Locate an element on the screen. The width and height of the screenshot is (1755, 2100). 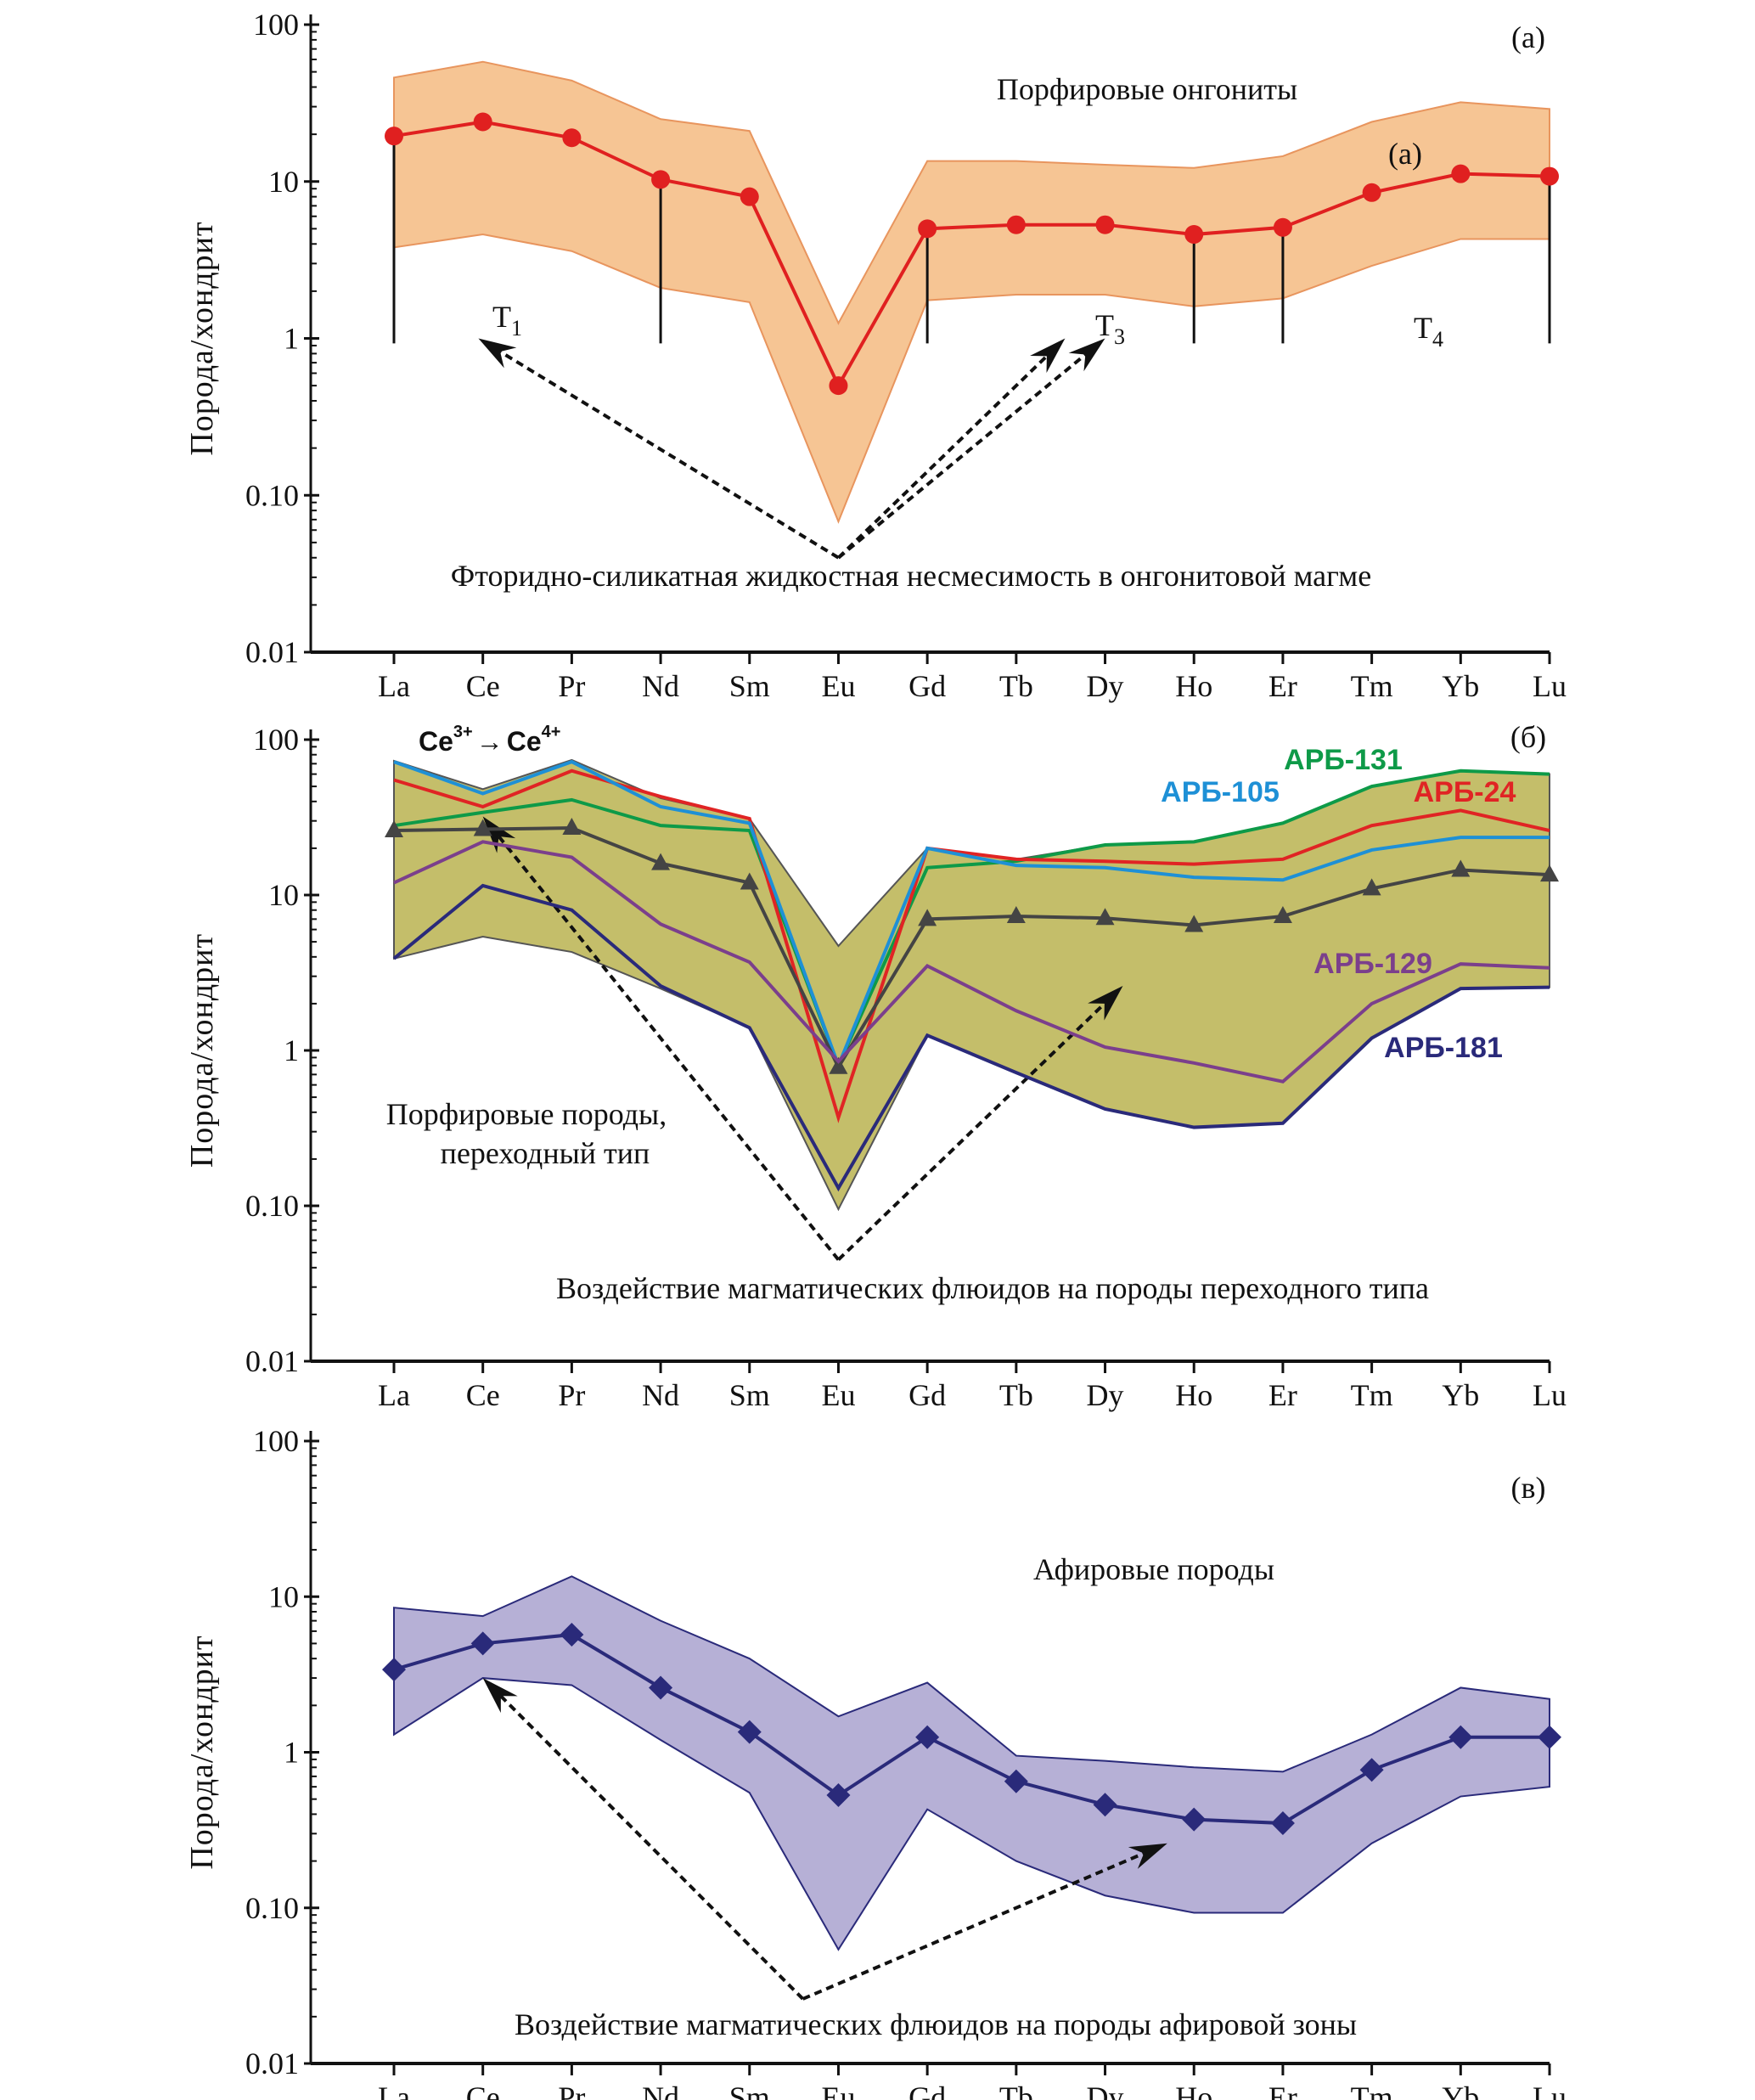
range-band is located at coordinates (972, 1763).